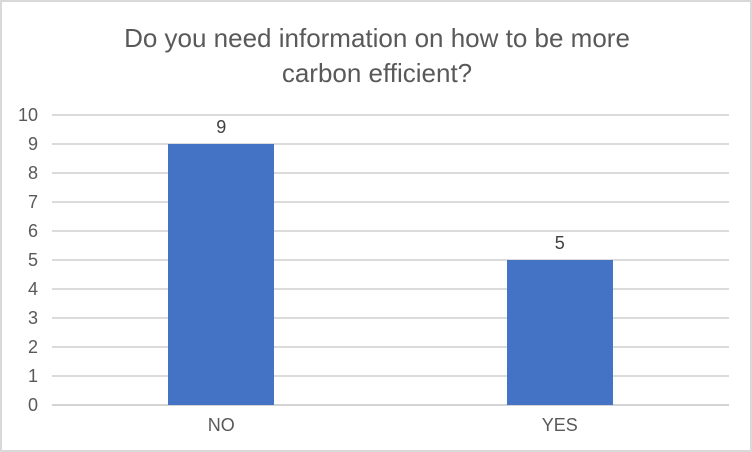 This screenshot has height=452, width=752. I want to click on y-axis-tick-label: 2, so click(32, 347).